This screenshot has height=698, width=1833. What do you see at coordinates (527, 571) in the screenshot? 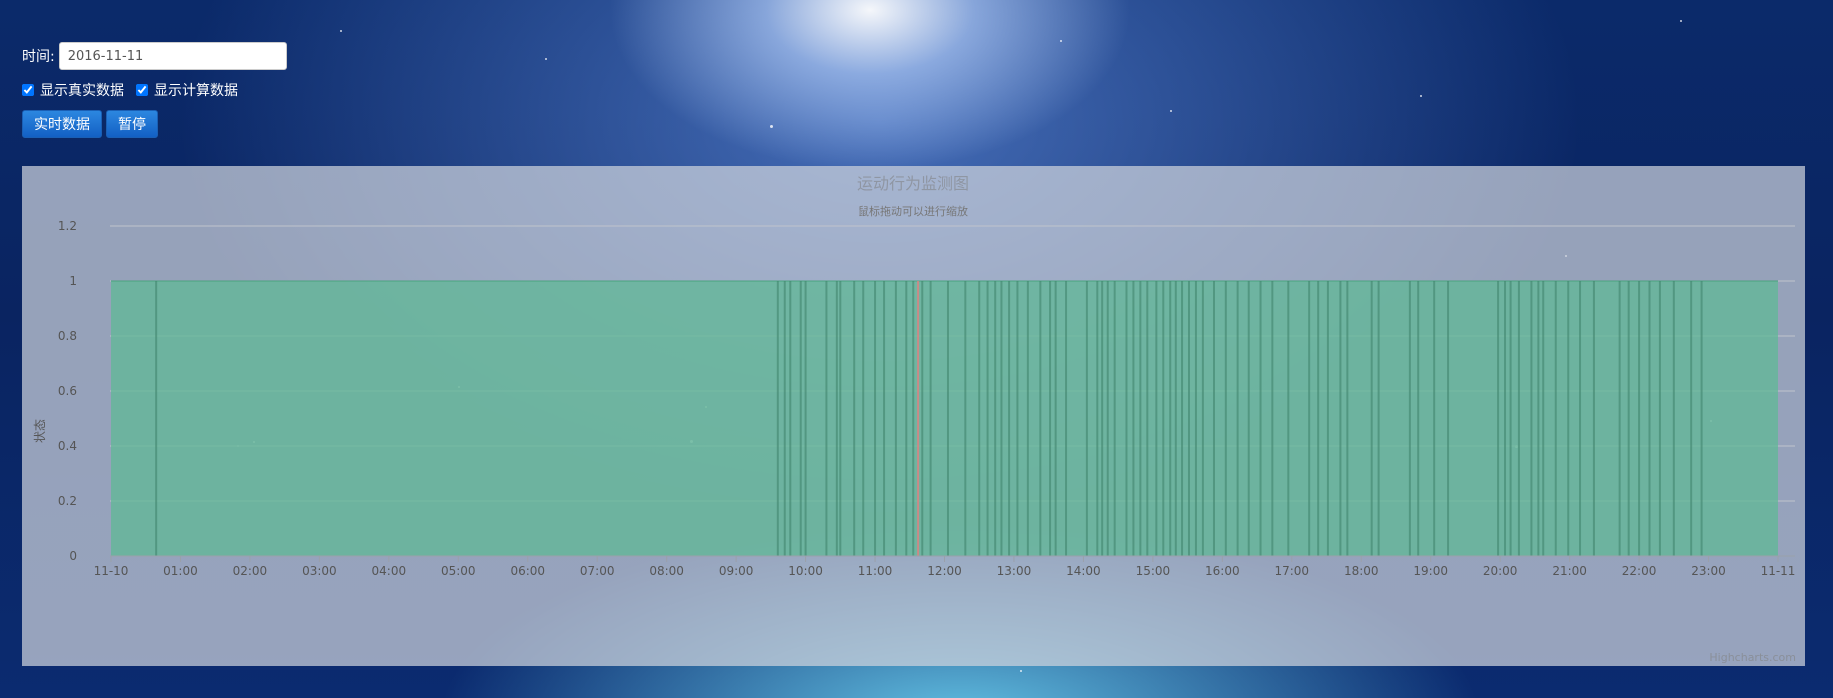
I see `x-tick-label-6: 06:00` at bounding box center [527, 571].